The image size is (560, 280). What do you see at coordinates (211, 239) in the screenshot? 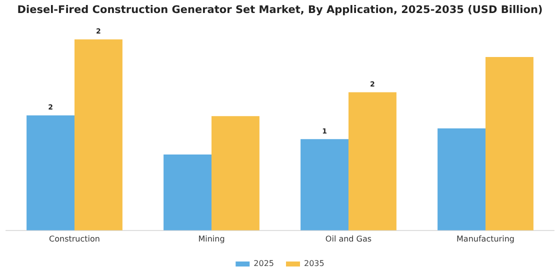
I see `x-tick-label: Mining` at bounding box center [211, 239].